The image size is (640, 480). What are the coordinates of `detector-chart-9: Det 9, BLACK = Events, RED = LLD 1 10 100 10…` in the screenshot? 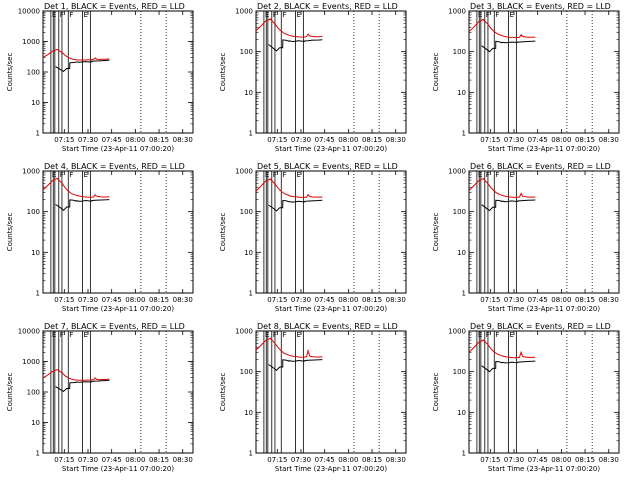 It's located at (526, 397).